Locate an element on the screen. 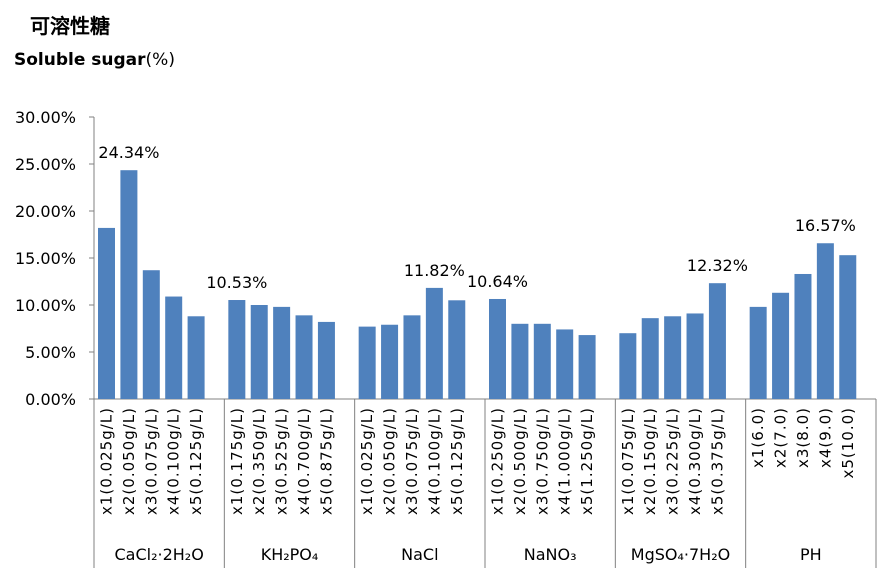 The height and width of the screenshot is (572, 886). group-label: CaCl₂·2H₂O is located at coordinates (159, 554).